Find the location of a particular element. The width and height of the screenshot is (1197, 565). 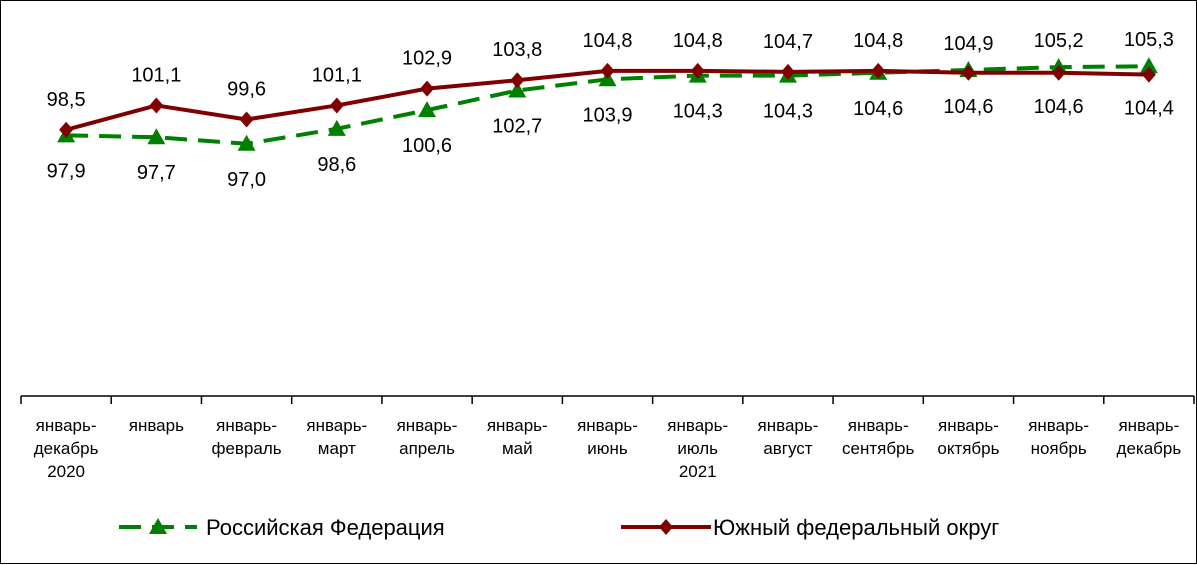

data-label: 105,3 is located at coordinates (1149, 40).